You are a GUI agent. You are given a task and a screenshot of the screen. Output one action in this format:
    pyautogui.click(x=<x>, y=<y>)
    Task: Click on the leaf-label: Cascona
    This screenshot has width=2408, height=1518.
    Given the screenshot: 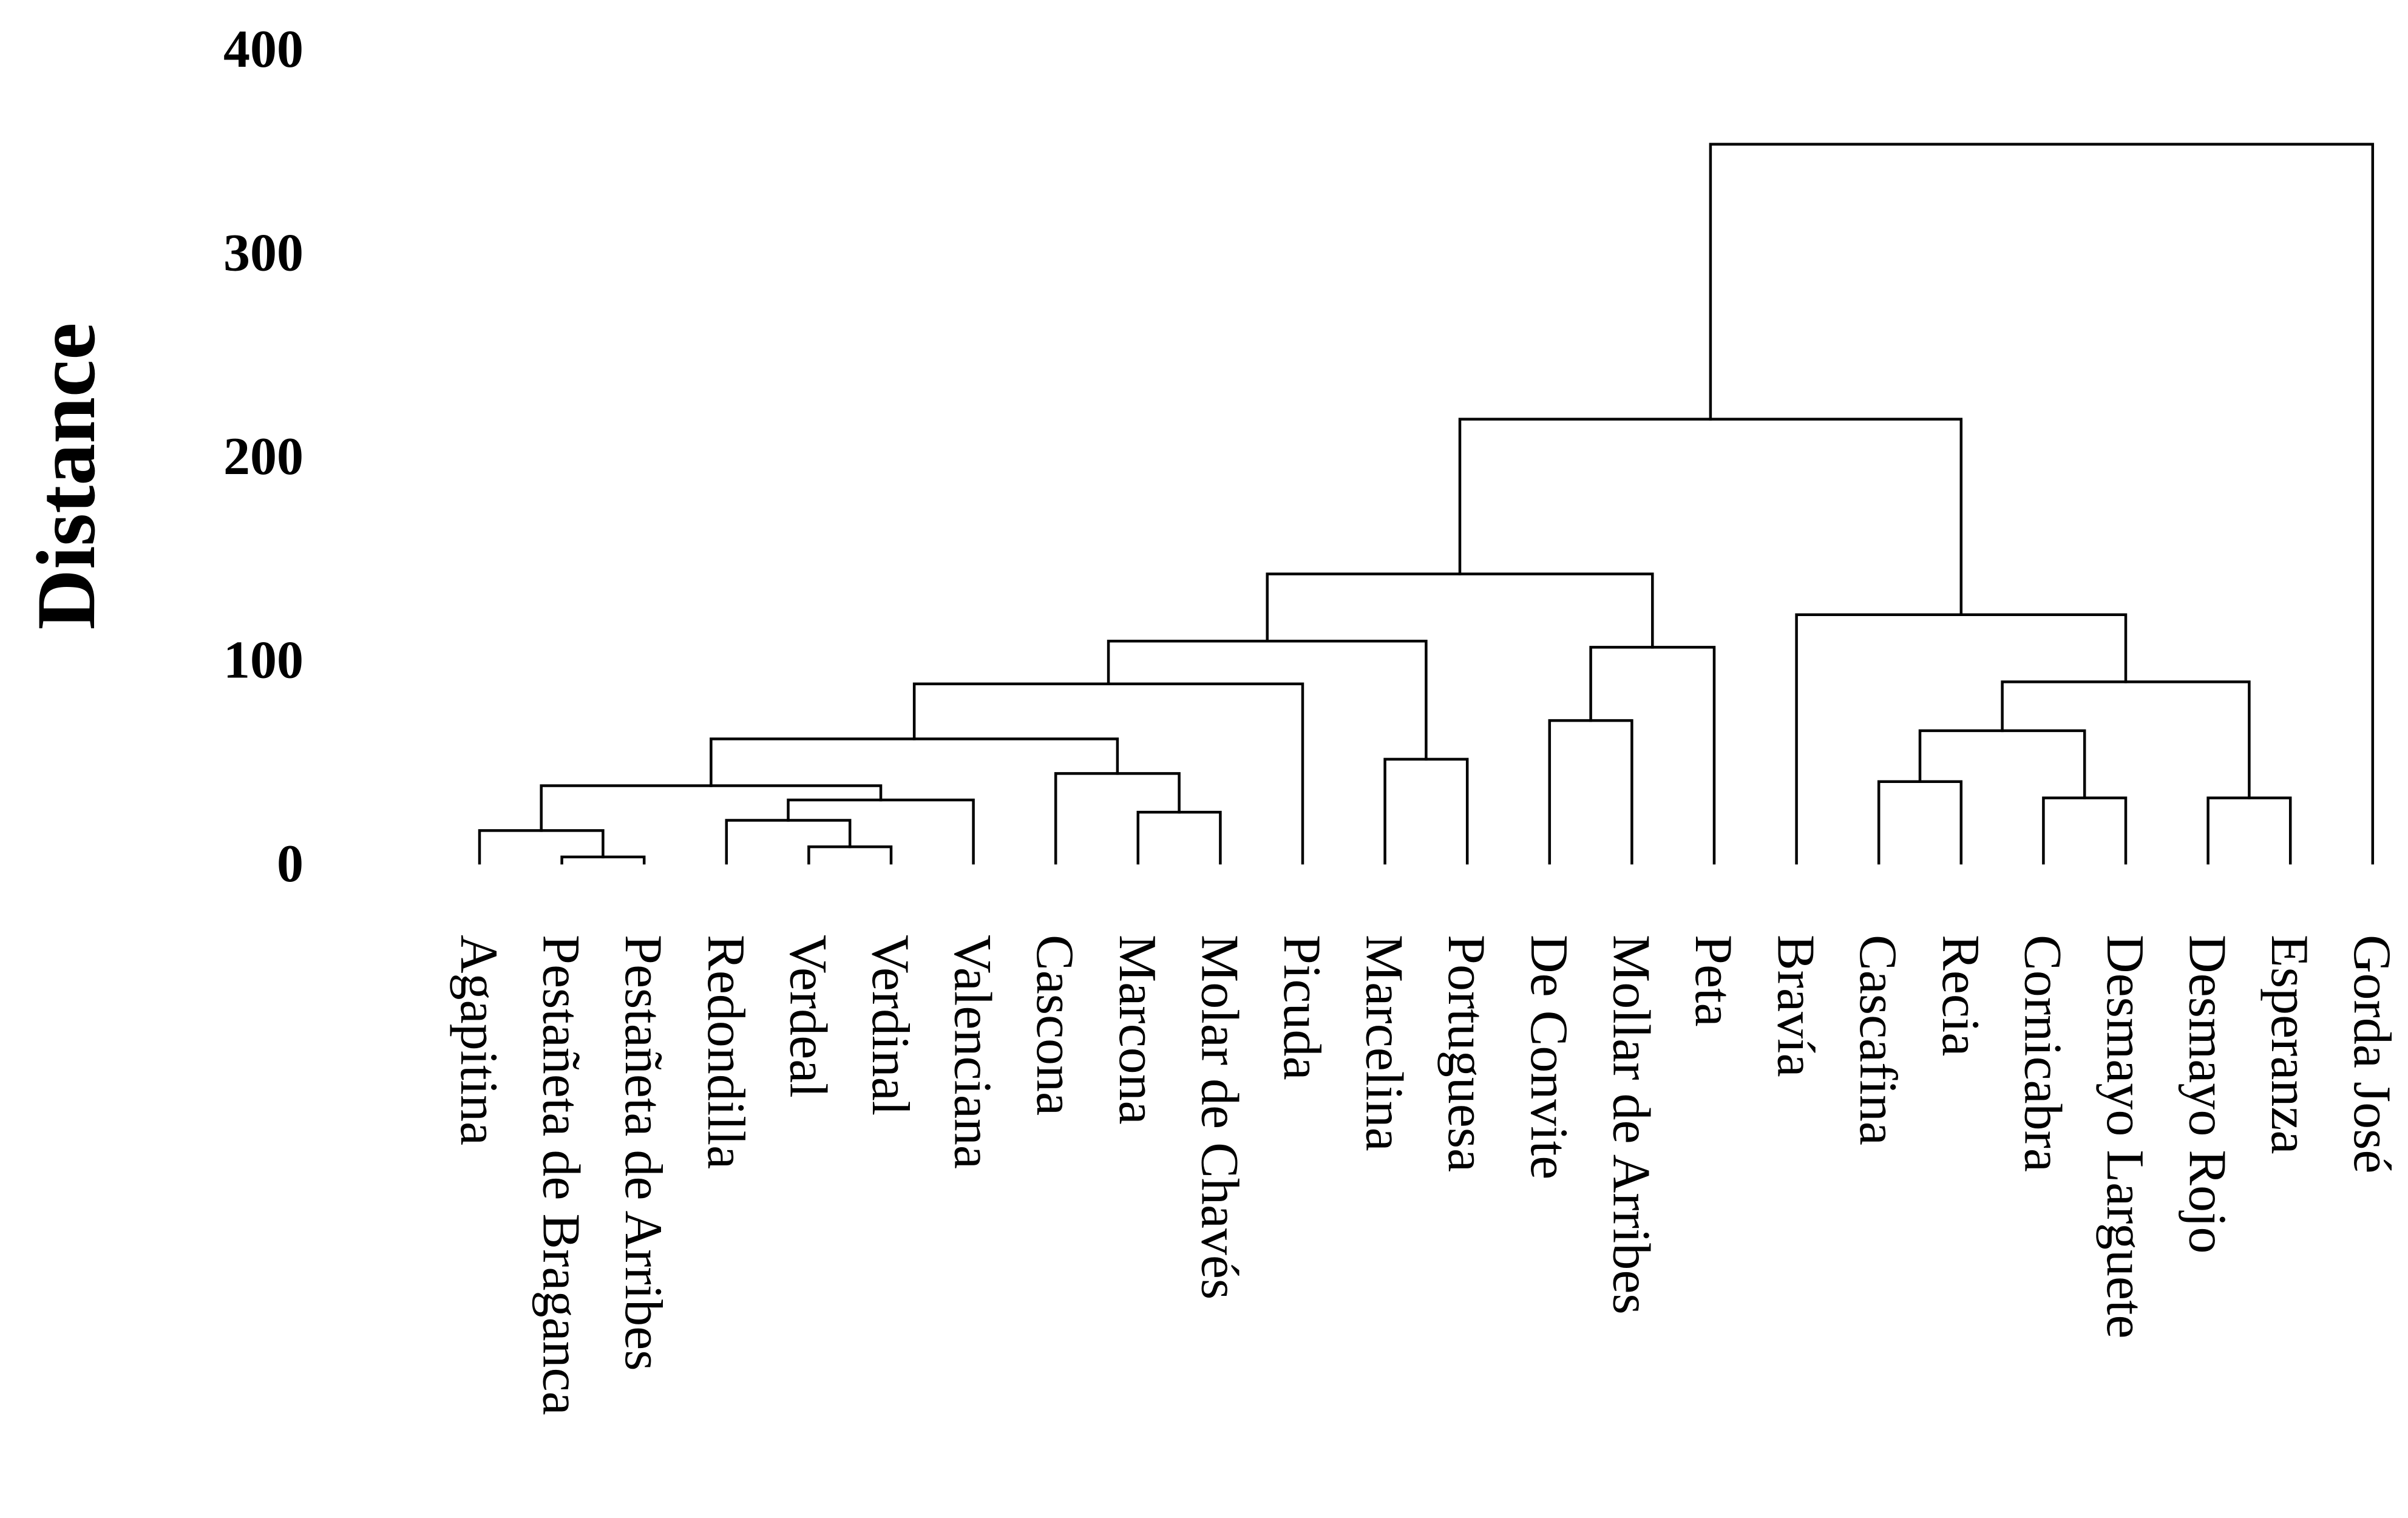 What is the action you would take?
    pyautogui.click(x=1054, y=1025)
    